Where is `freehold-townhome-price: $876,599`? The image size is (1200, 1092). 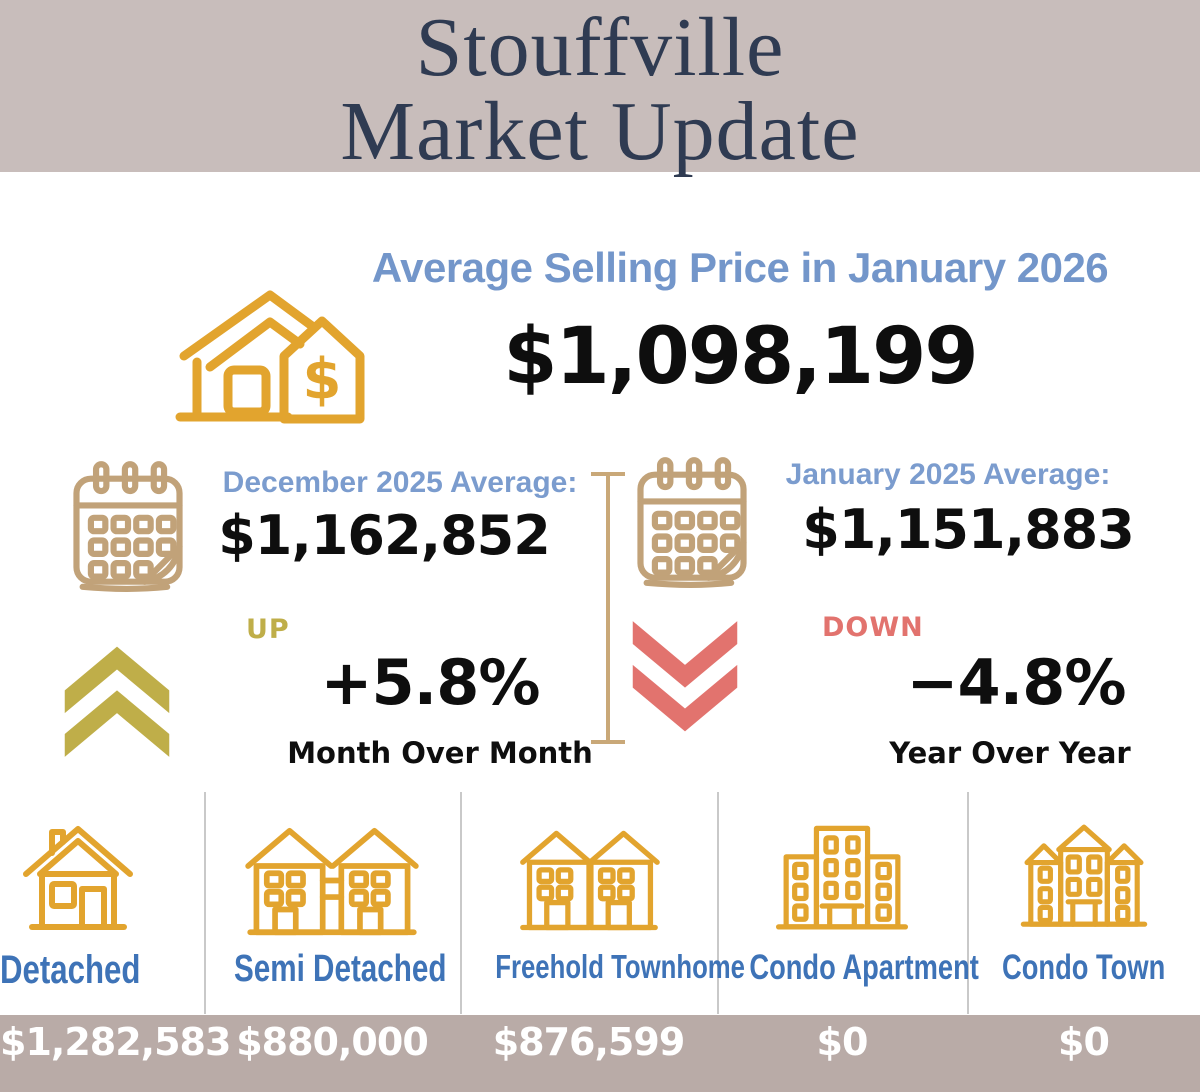
freehold-townhome-price: $876,599 is located at coordinates (589, 1042).